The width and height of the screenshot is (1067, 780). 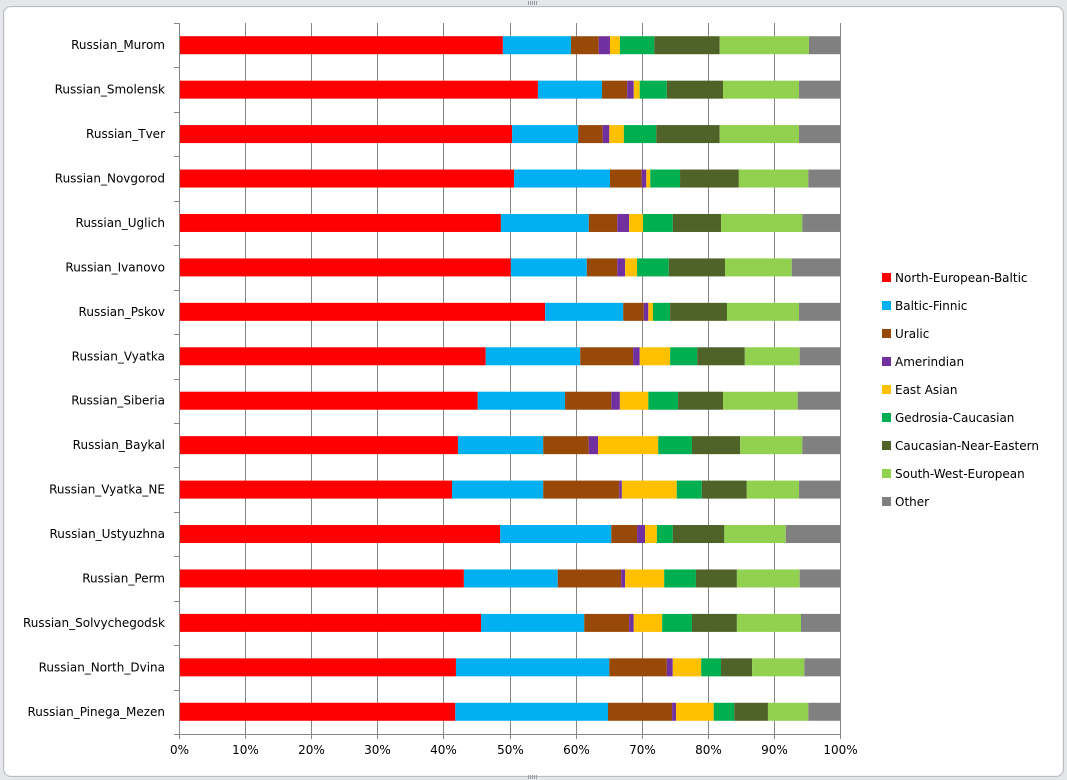 I want to click on category-label: Russian_Perm, so click(x=123, y=578).